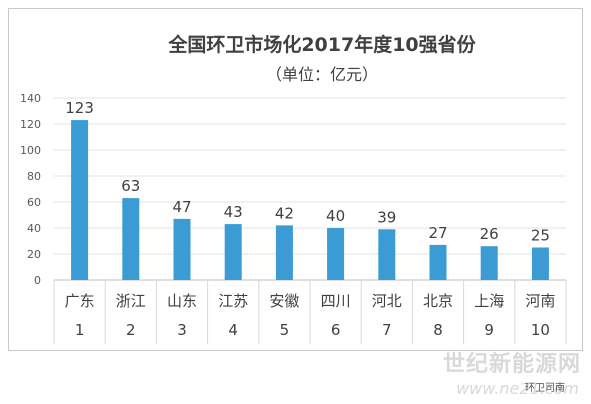 The height and width of the screenshot is (404, 591). Describe the element at coordinates (233, 252) in the screenshot. I see `bar-江苏` at that location.